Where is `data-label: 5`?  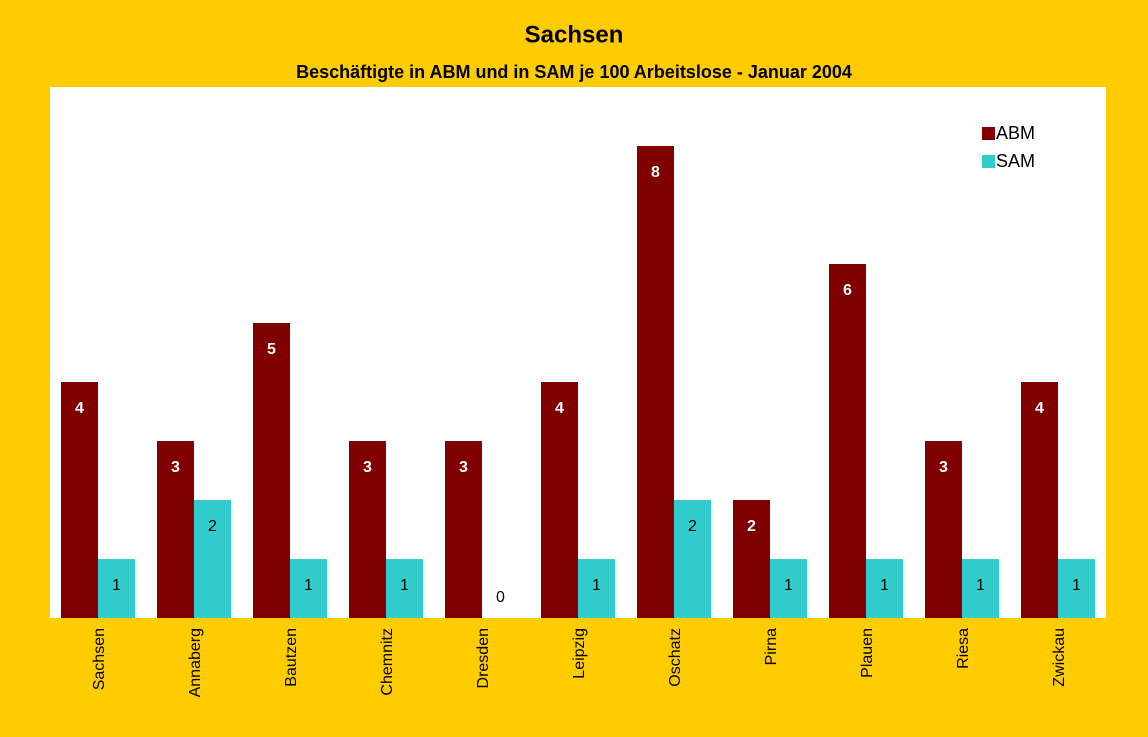
data-label: 5 is located at coordinates (271, 349).